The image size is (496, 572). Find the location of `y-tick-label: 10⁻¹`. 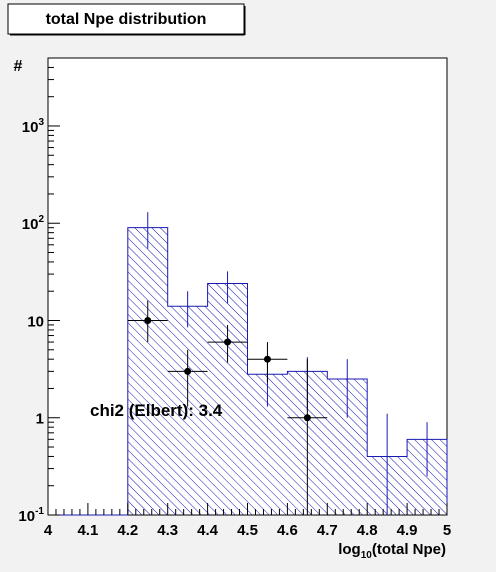

y-tick-label: 10⁻¹ is located at coordinates (31, 515).